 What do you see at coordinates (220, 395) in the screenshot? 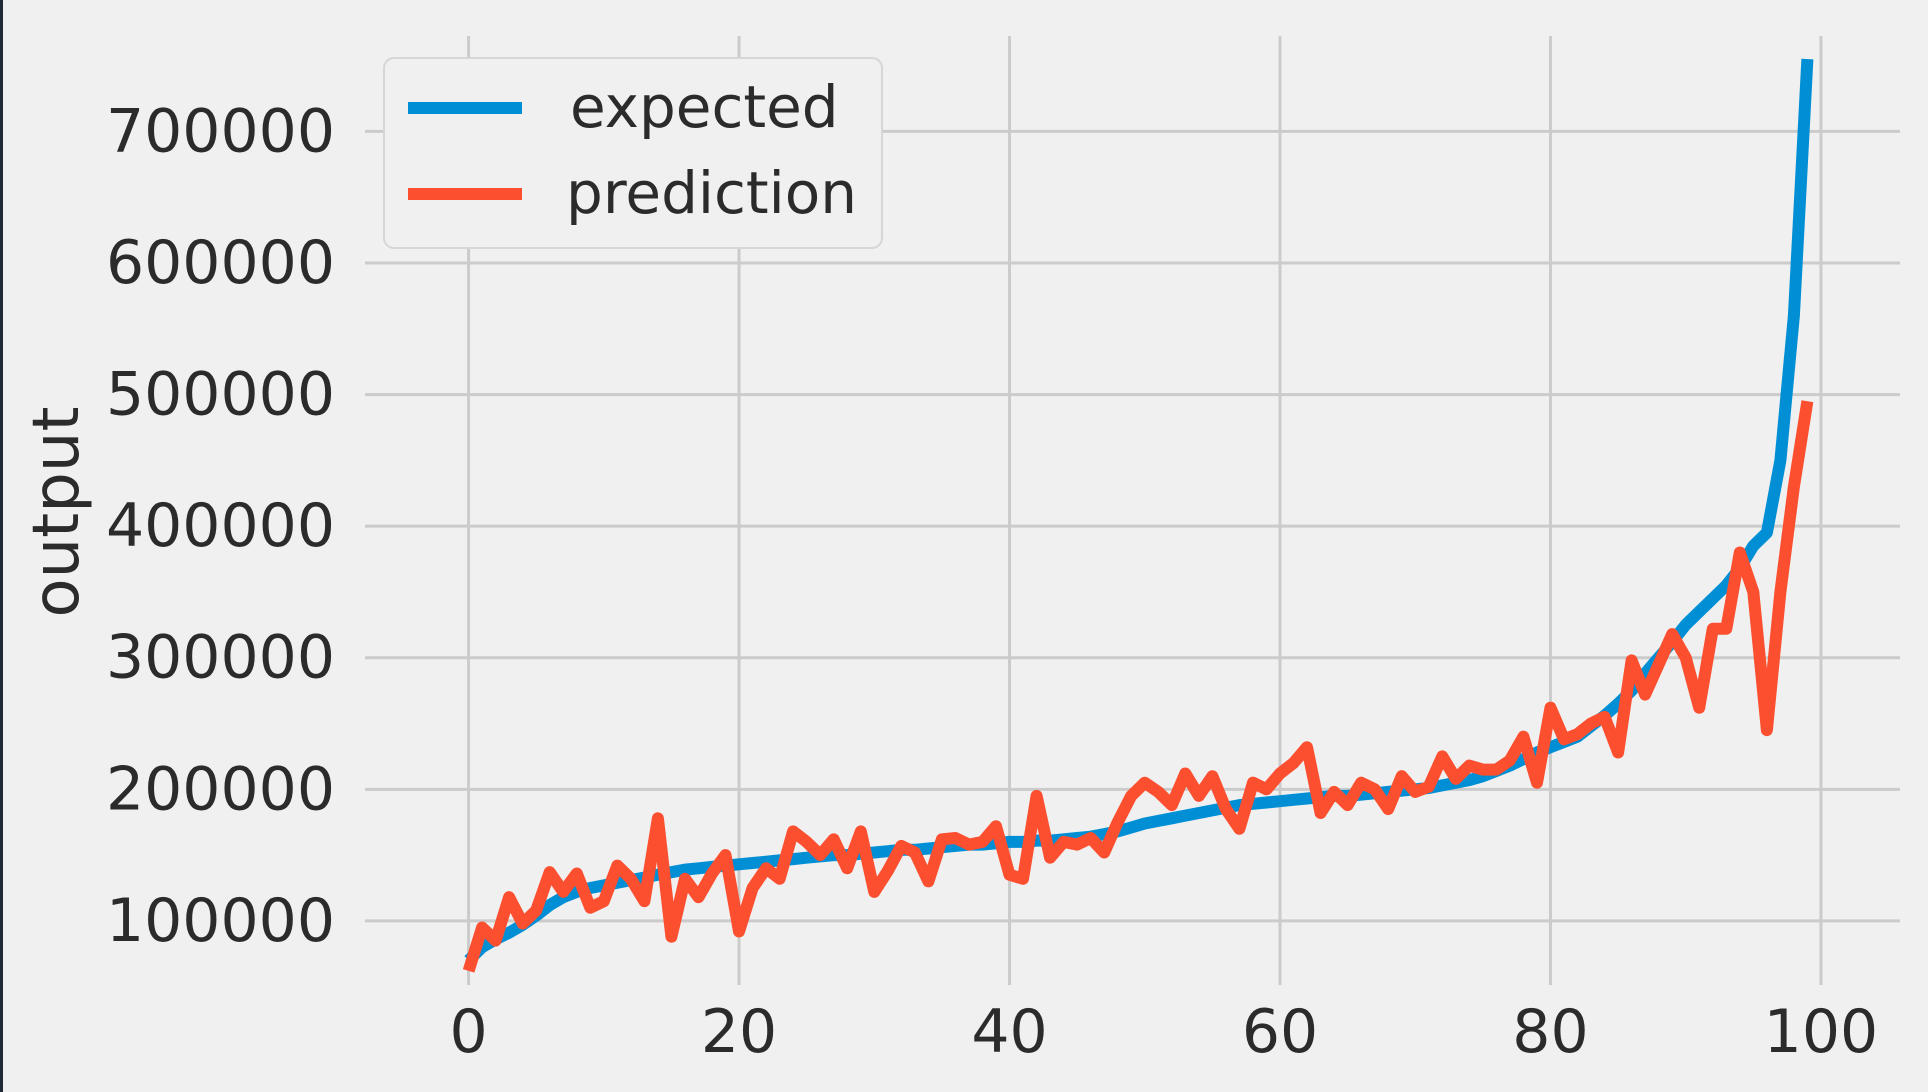
I see `y-tick-label: 500000` at bounding box center [220, 395].